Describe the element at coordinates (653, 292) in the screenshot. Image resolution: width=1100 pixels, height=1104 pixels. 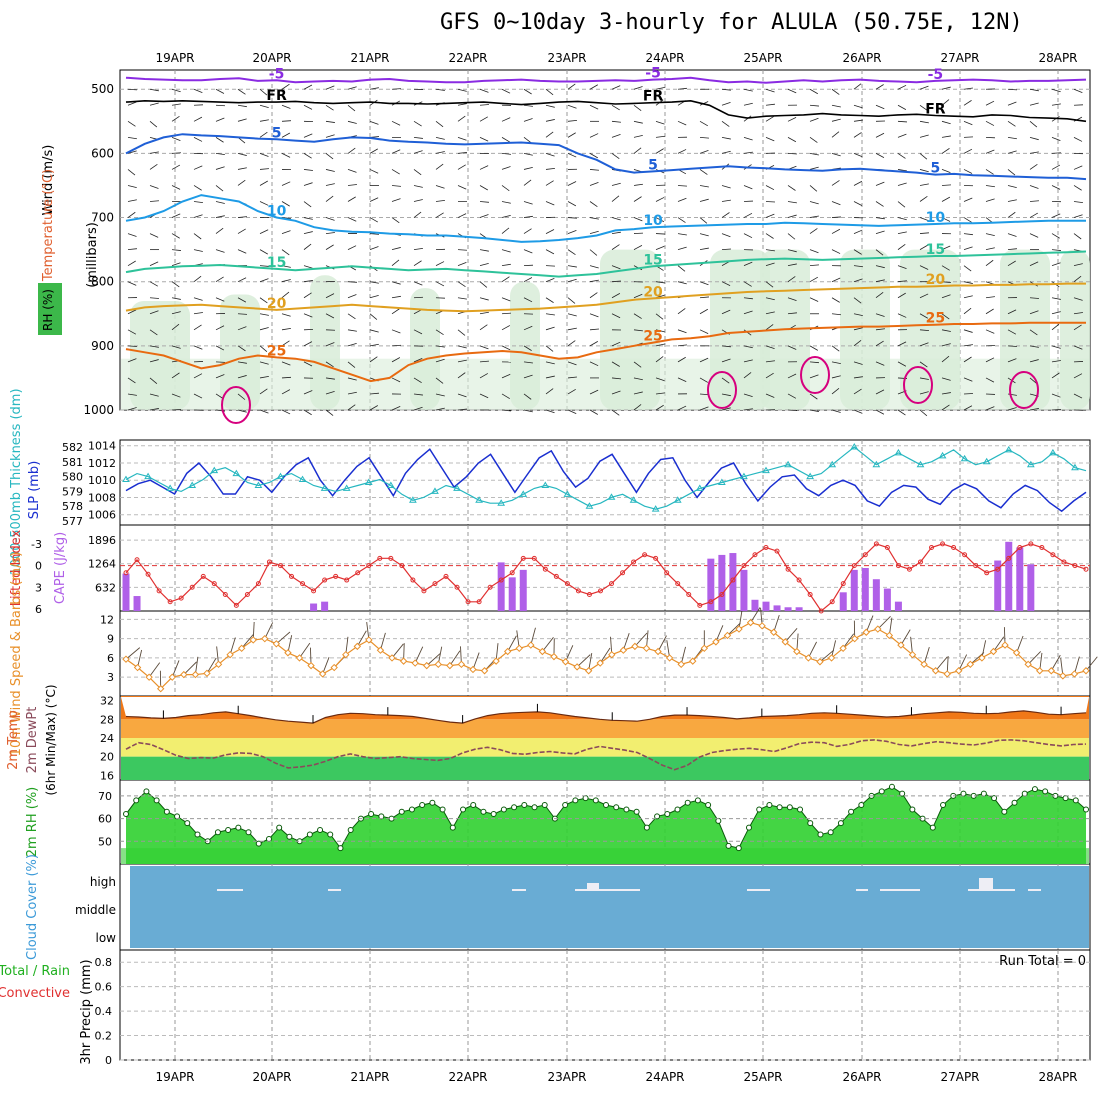
I see `isotherm-label: 20` at that location.